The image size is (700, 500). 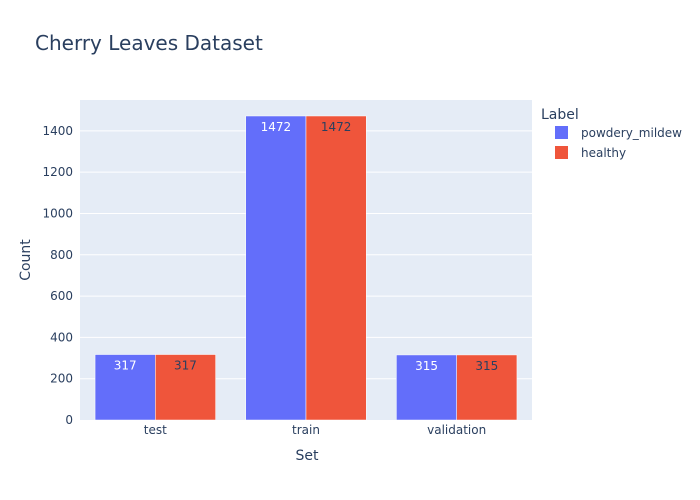 What do you see at coordinates (61, 255) in the screenshot?
I see `y-tick-label: 800` at bounding box center [61, 255].